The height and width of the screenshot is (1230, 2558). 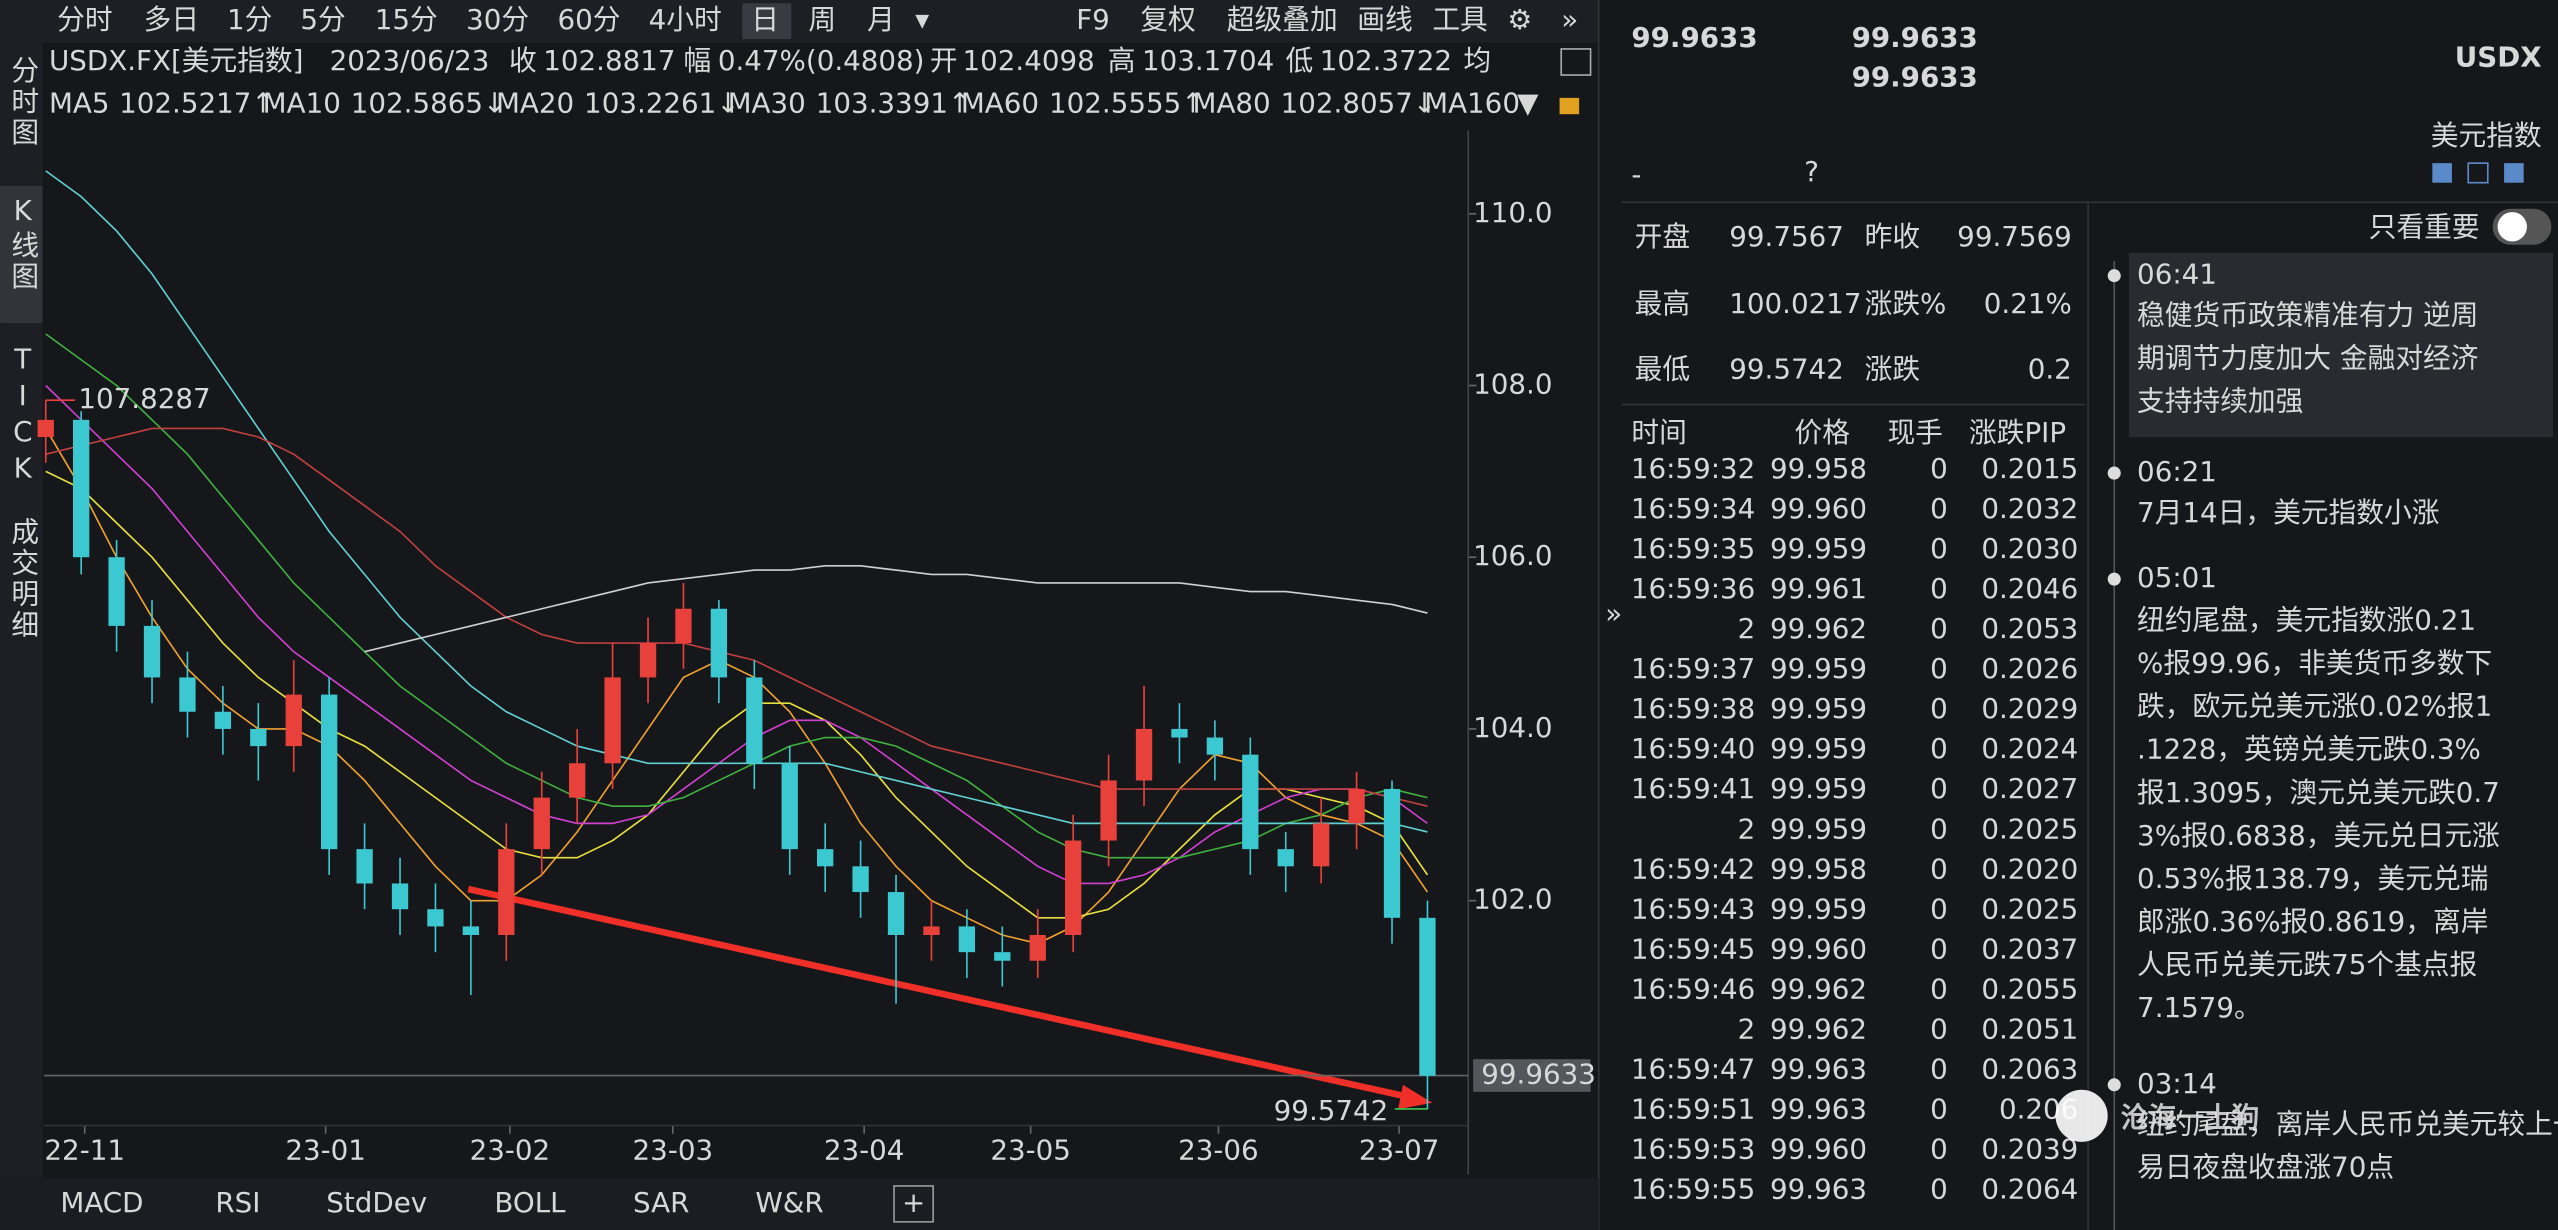 What do you see at coordinates (881, 19) in the screenshot?
I see `period-tab: 月` at bounding box center [881, 19].